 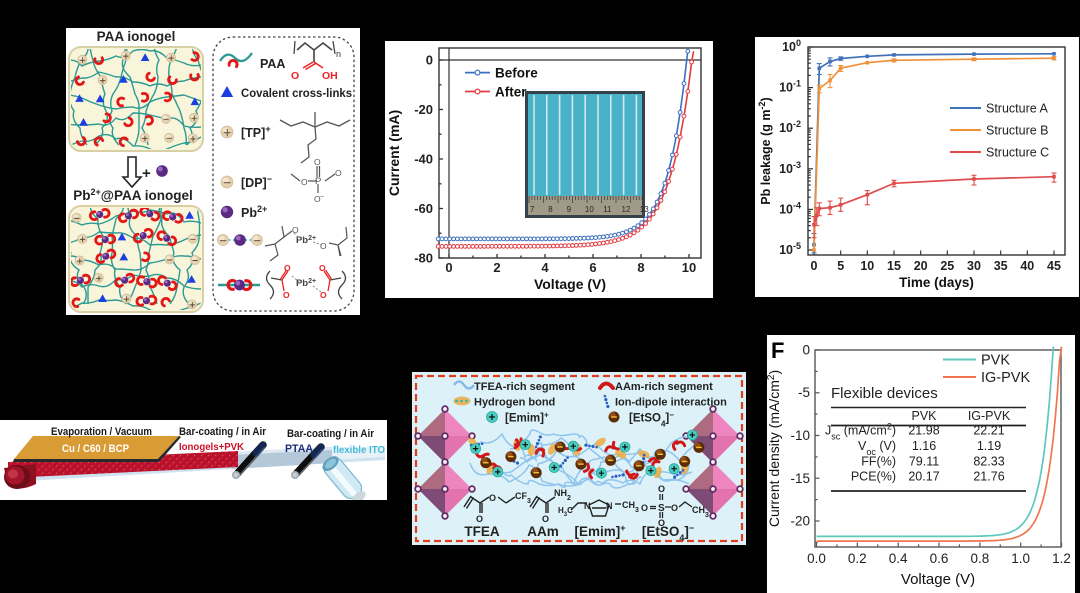 What do you see at coordinates (800, 435) in the screenshot?
I see `svg-text: -10` at bounding box center [800, 435].